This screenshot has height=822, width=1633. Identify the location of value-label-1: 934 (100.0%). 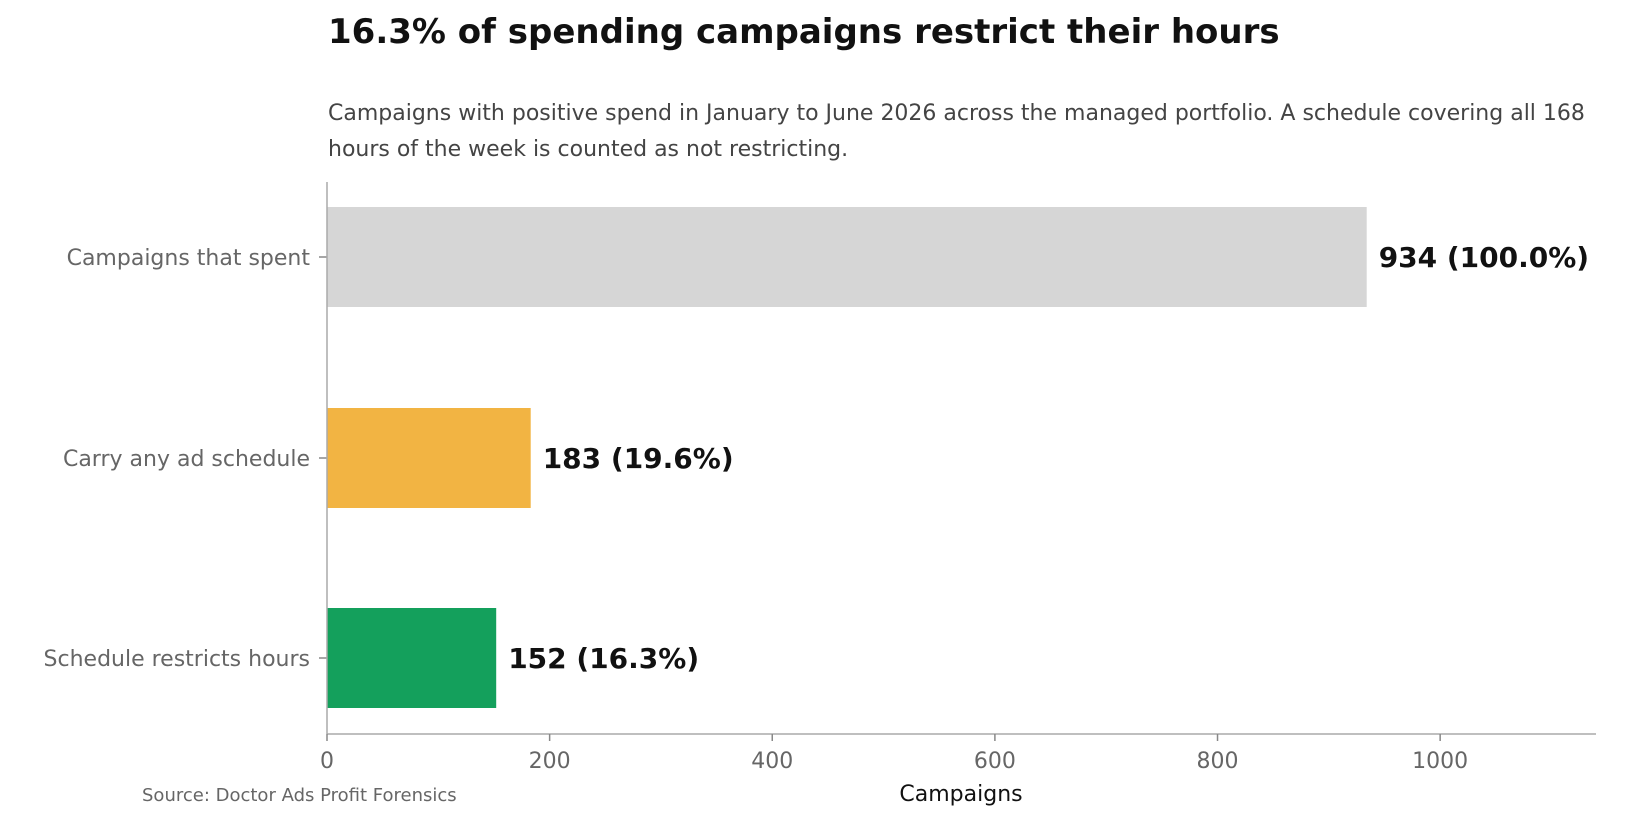
(1484, 257).